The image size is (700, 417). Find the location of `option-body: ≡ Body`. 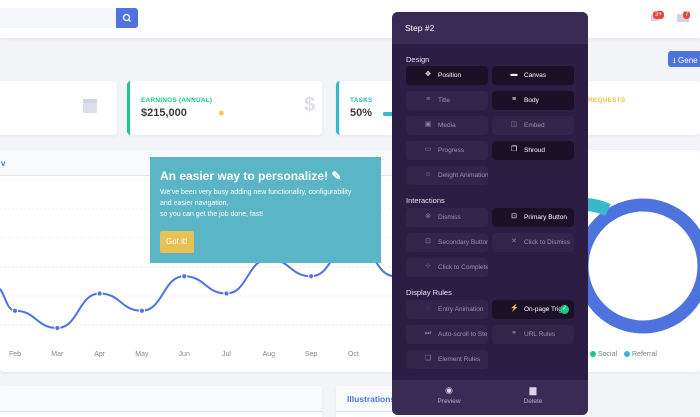

option-body: ≡ Body is located at coordinates (533, 100).